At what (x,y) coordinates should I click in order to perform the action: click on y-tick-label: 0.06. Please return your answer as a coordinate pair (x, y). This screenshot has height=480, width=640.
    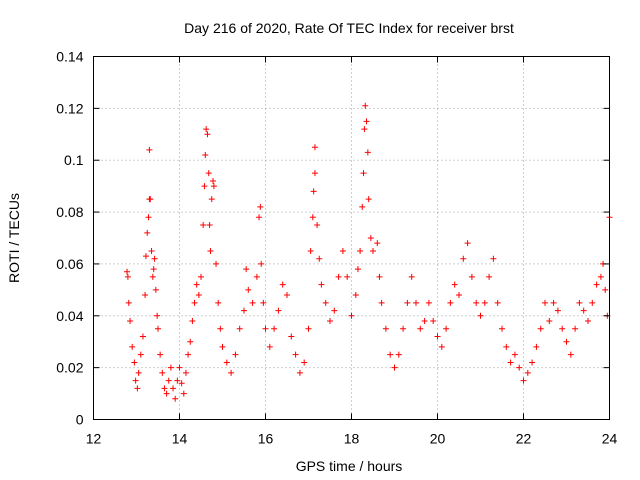
    Looking at the image, I should click on (69, 264).